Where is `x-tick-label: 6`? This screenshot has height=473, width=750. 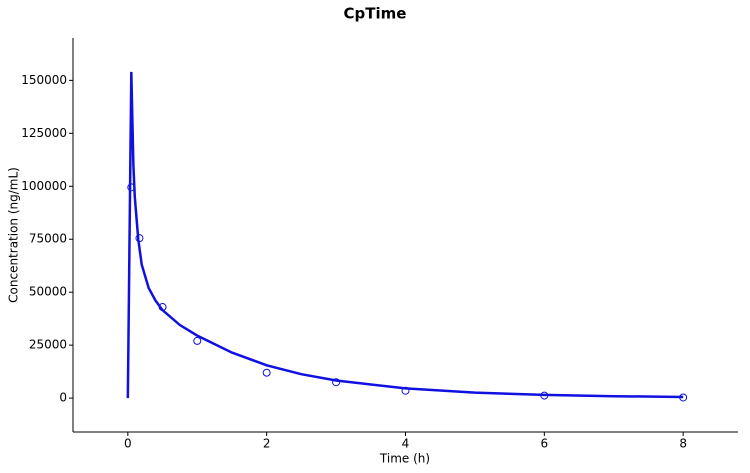
x-tick-label: 6 is located at coordinates (545, 444).